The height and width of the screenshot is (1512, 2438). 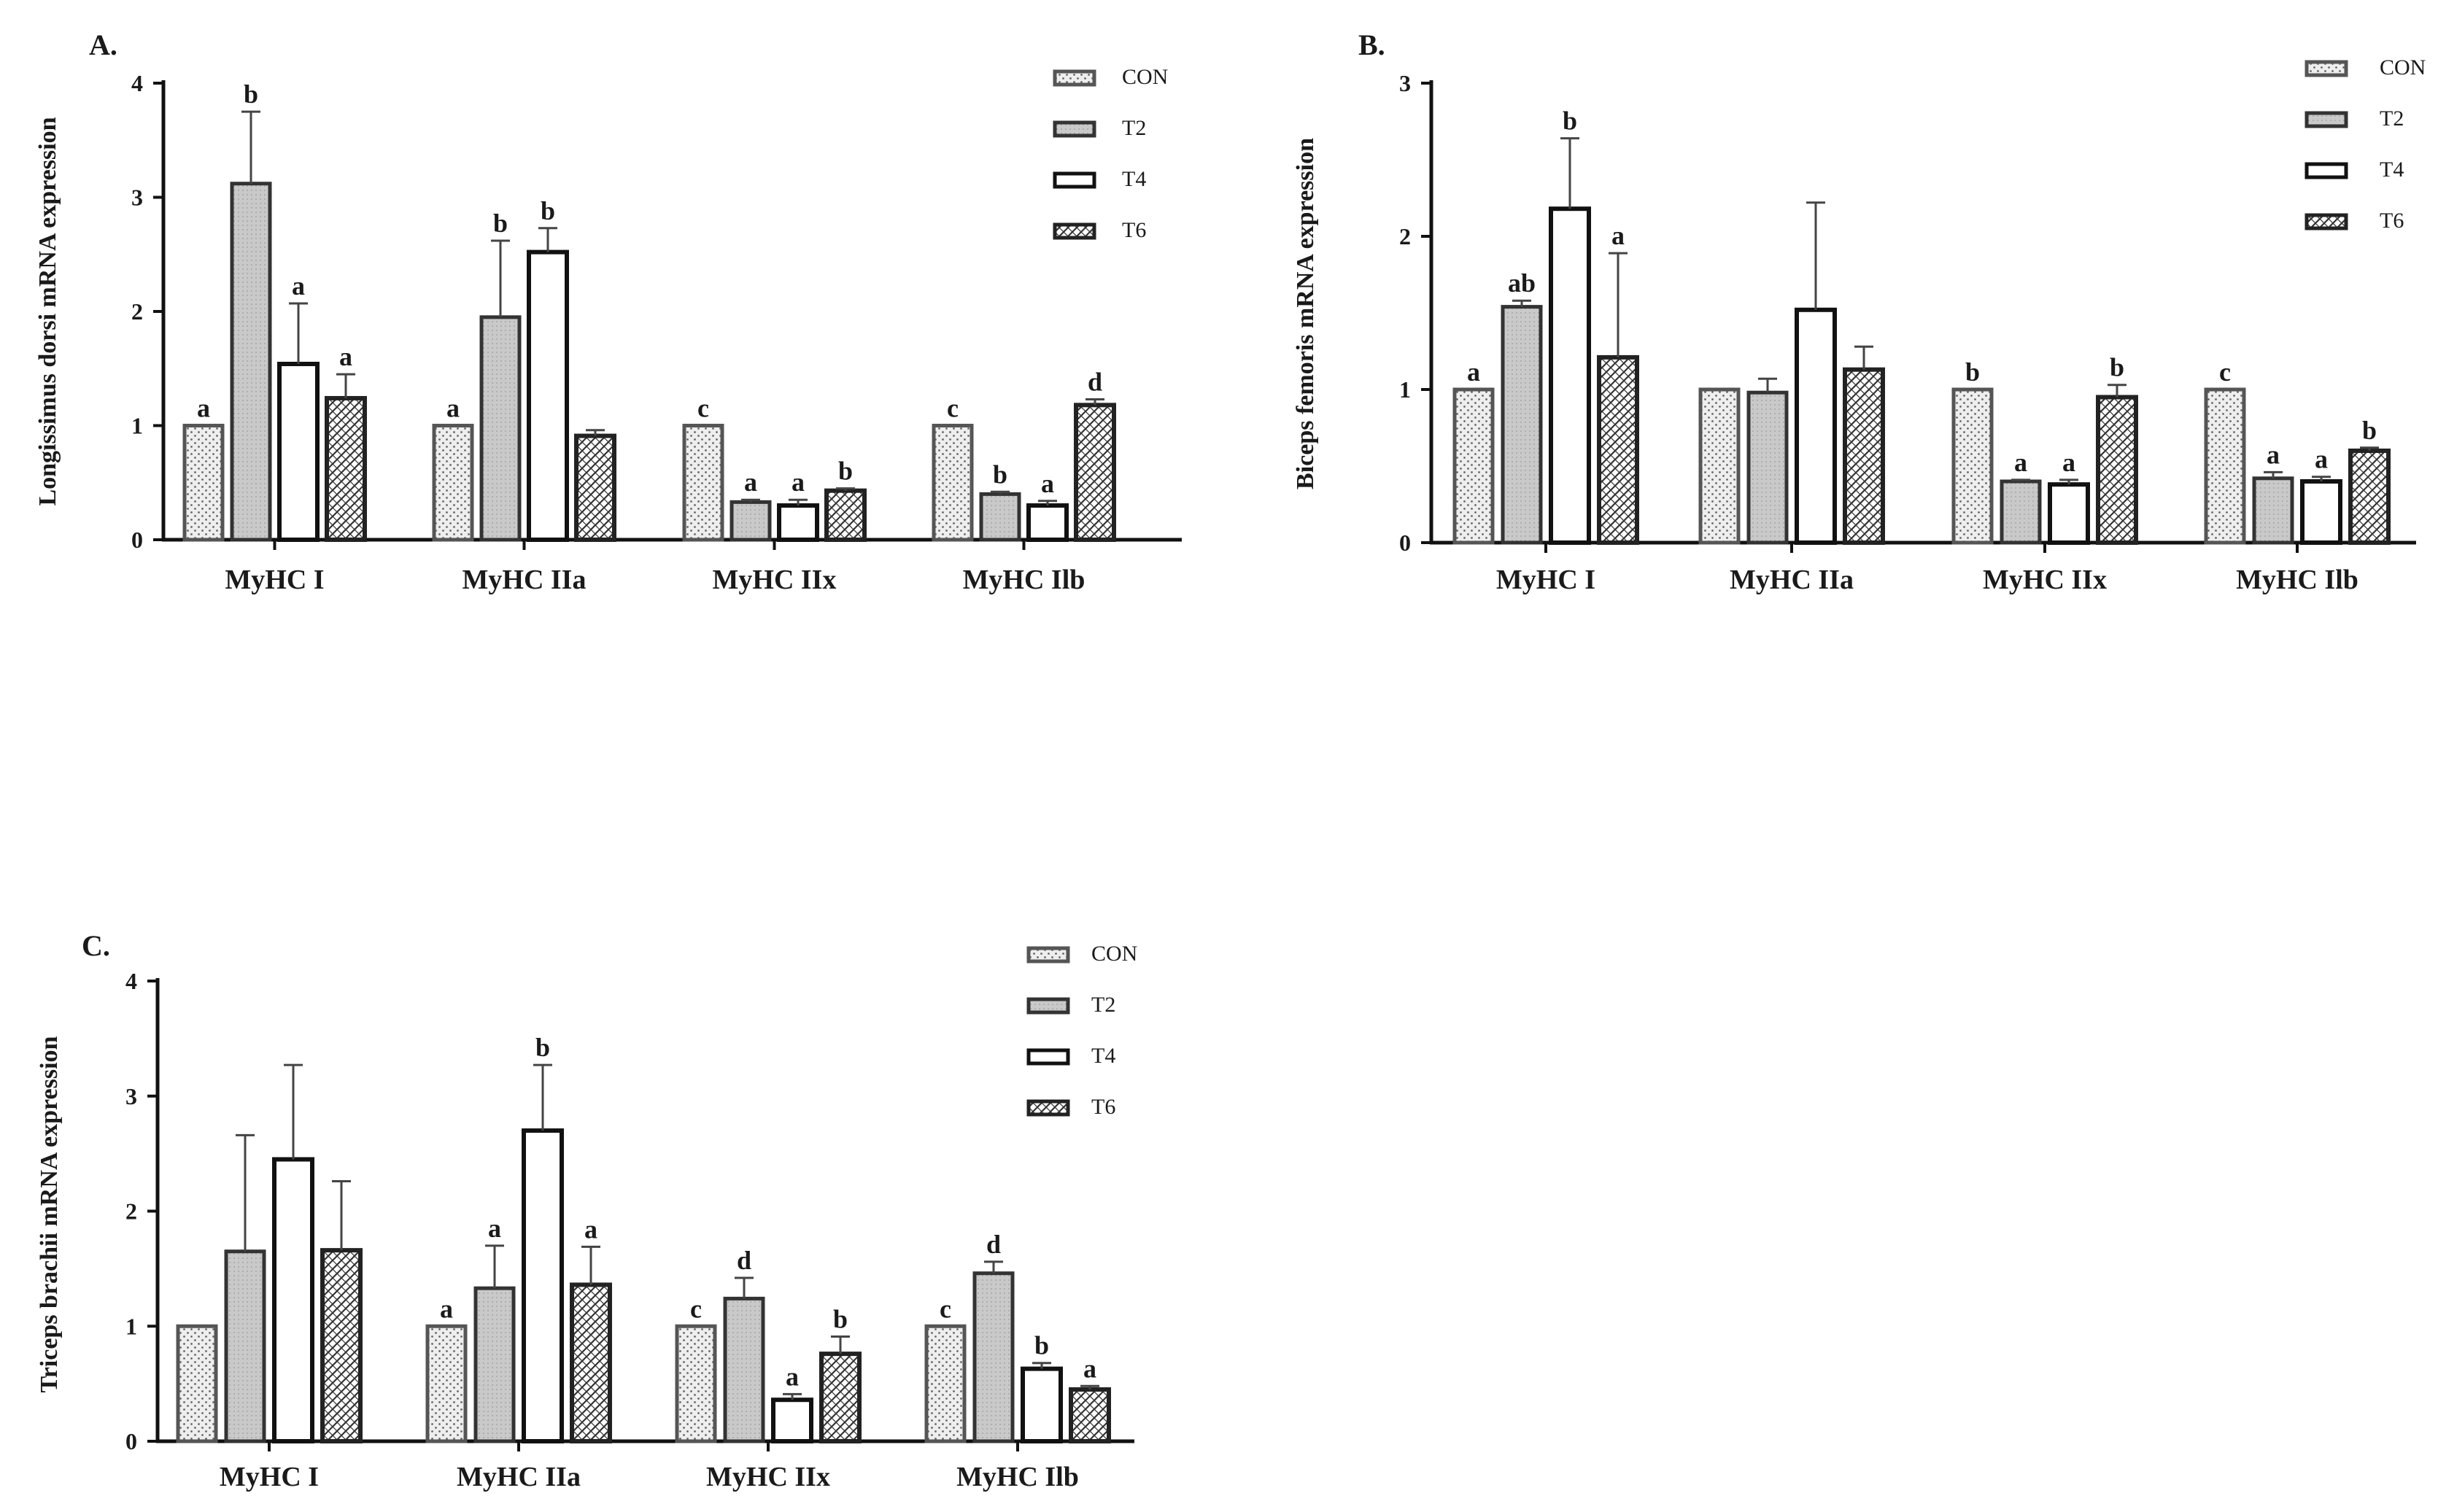 I want to click on panel-label: B., so click(x=1371, y=44).